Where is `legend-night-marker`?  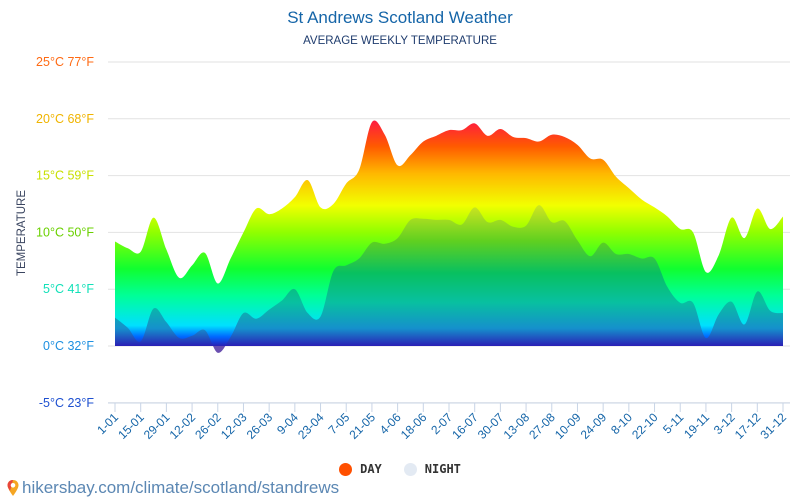 legend-night-marker is located at coordinates (410, 469).